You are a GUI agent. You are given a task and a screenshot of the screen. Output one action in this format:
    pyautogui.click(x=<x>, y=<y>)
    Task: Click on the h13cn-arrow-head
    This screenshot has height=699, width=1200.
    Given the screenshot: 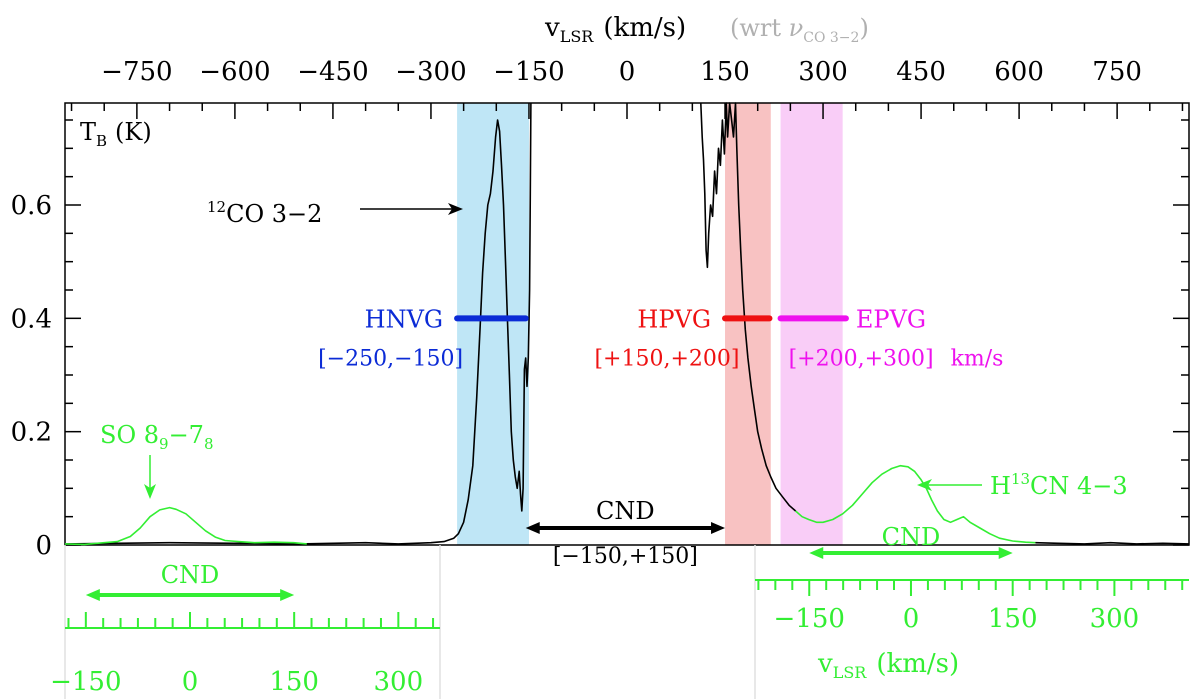 What is the action you would take?
    pyautogui.click(x=924, y=485)
    